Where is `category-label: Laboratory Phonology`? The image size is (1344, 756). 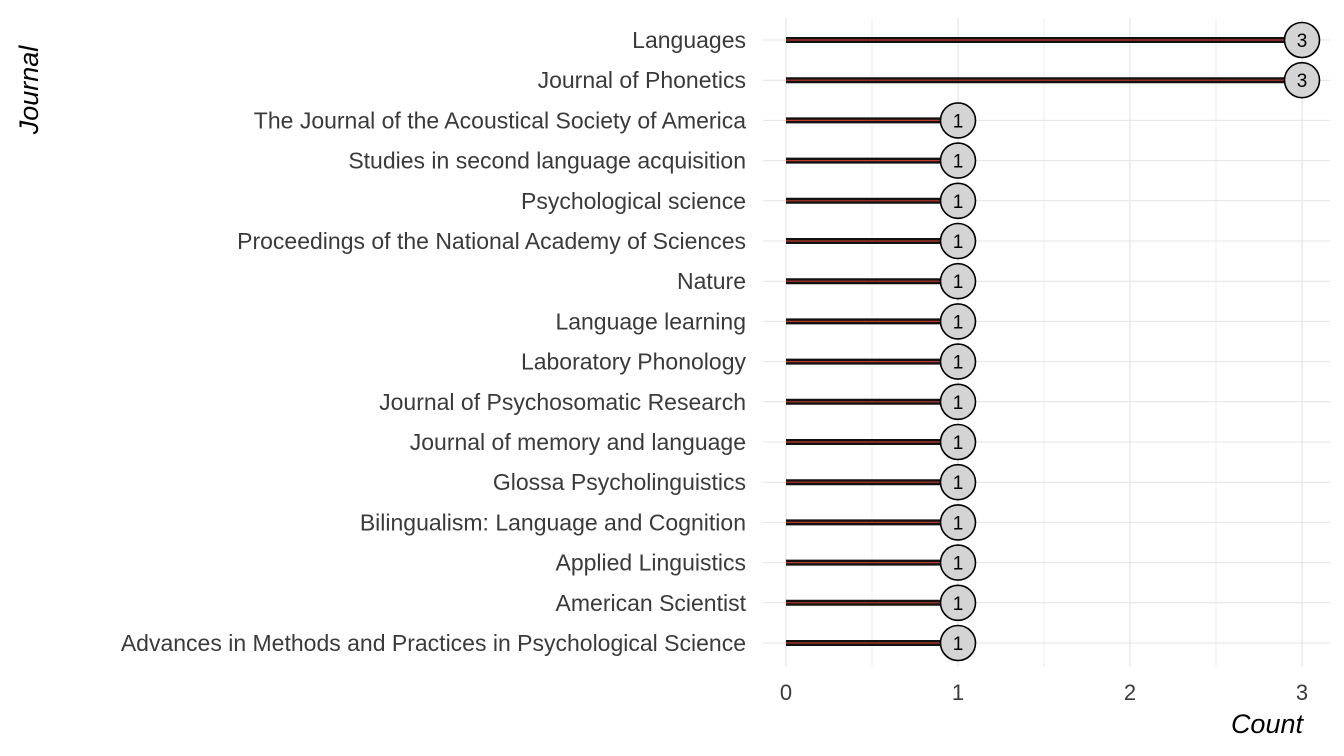 category-label: Laboratory Phonology is located at coordinates (634, 362).